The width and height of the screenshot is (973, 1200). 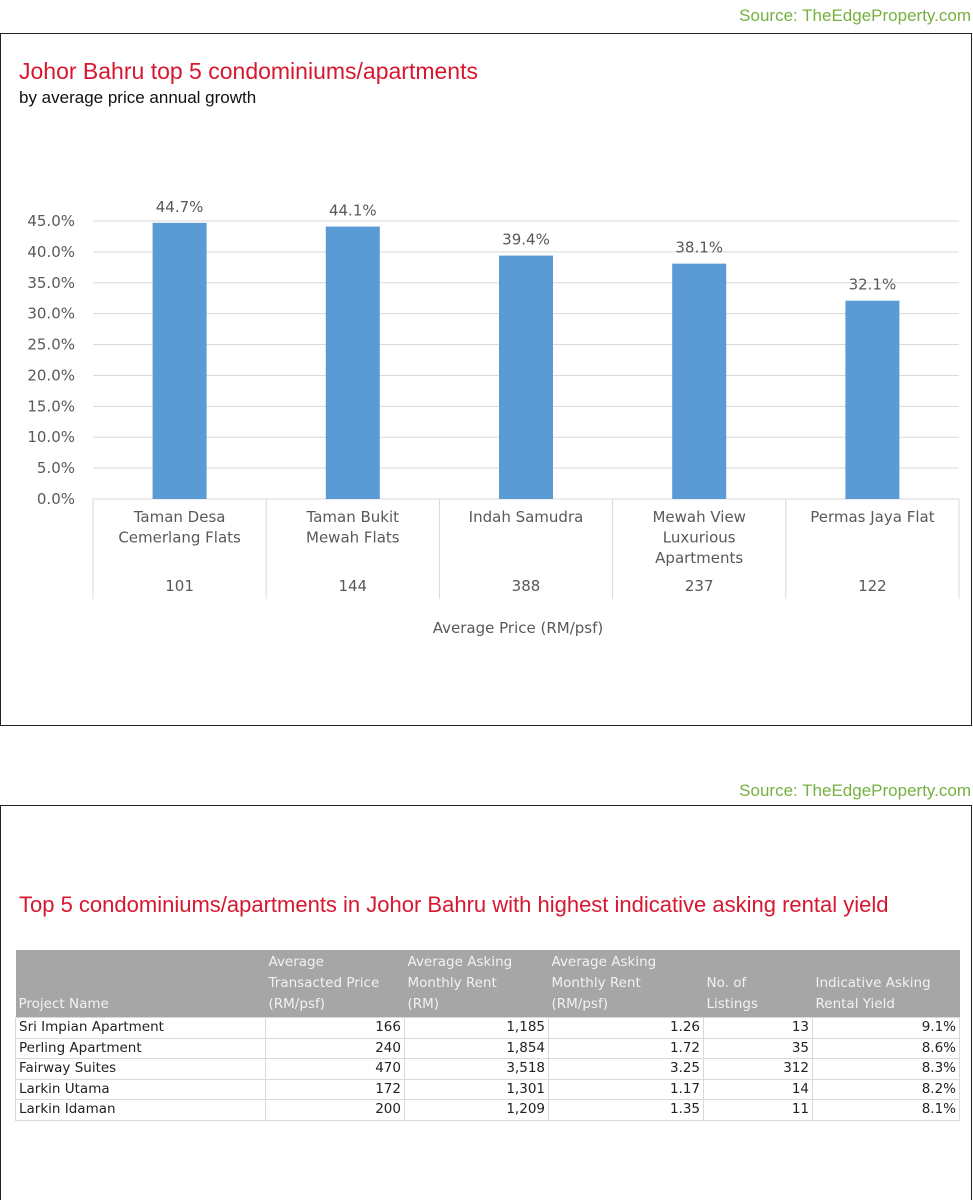 I want to click on cell-rental-yield: 9.1%, so click(x=886, y=1028).